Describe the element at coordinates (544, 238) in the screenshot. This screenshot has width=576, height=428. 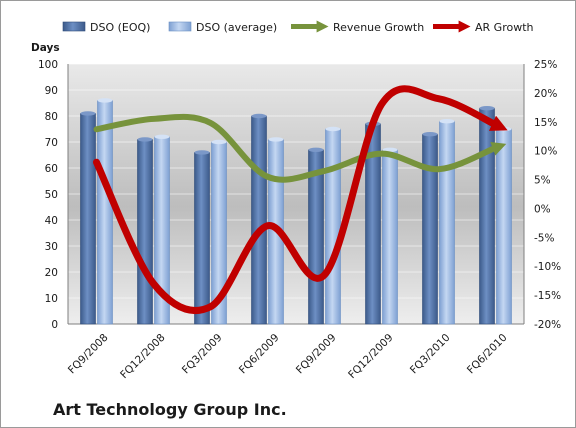
I see `y2-tick-label: -5%` at that location.